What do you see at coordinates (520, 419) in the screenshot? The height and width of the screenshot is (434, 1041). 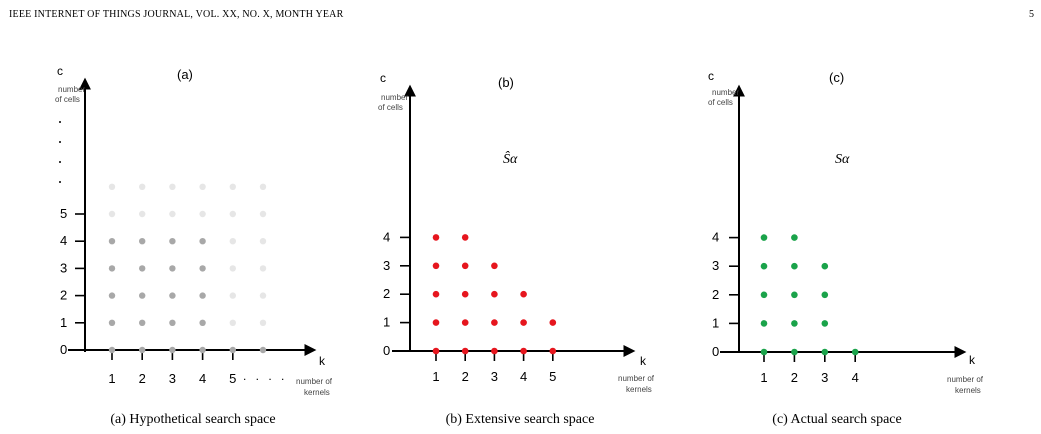 I see `caption-b: (b) Extensive search space` at bounding box center [520, 419].